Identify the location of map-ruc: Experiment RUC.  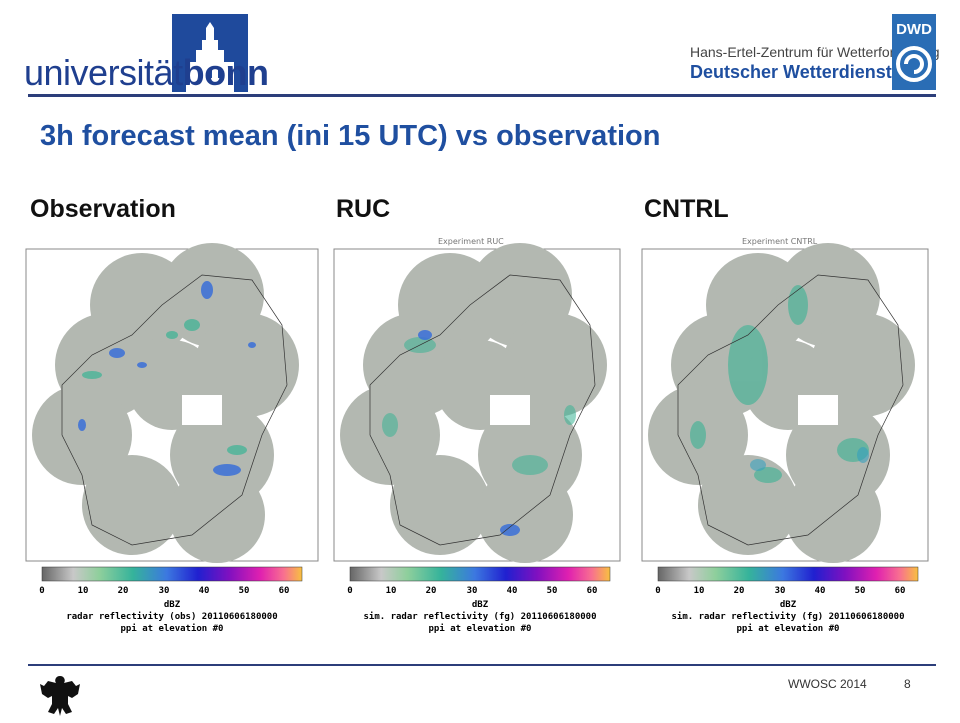
(480, 400).